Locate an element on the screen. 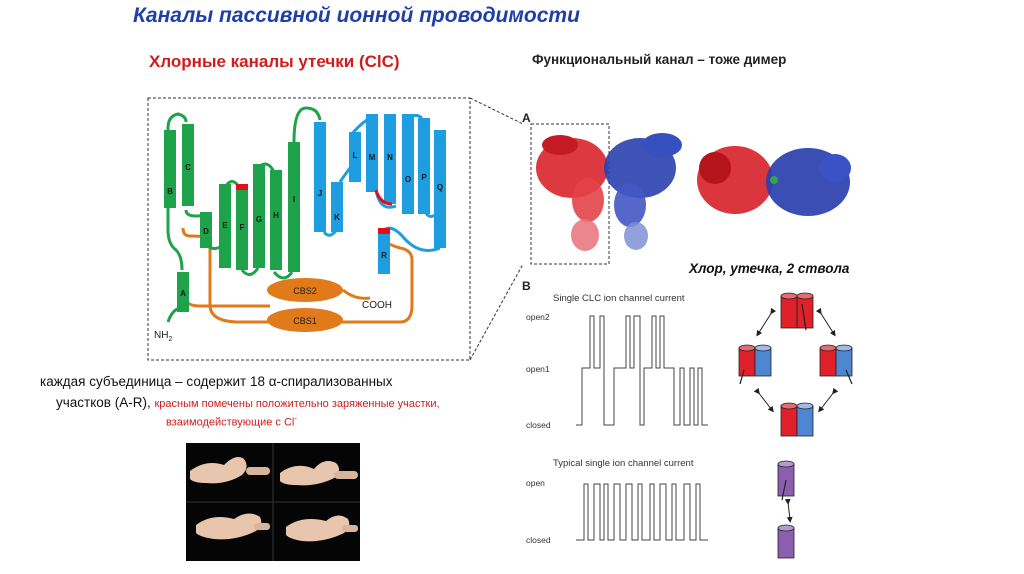  level-open1: open1 is located at coordinates (538, 369).